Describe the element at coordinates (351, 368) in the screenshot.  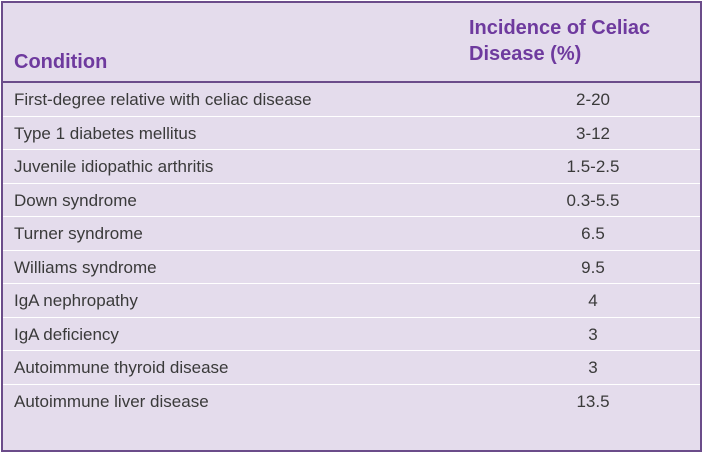
I see `table-row: Autoimmune thyroid disease 3` at that location.